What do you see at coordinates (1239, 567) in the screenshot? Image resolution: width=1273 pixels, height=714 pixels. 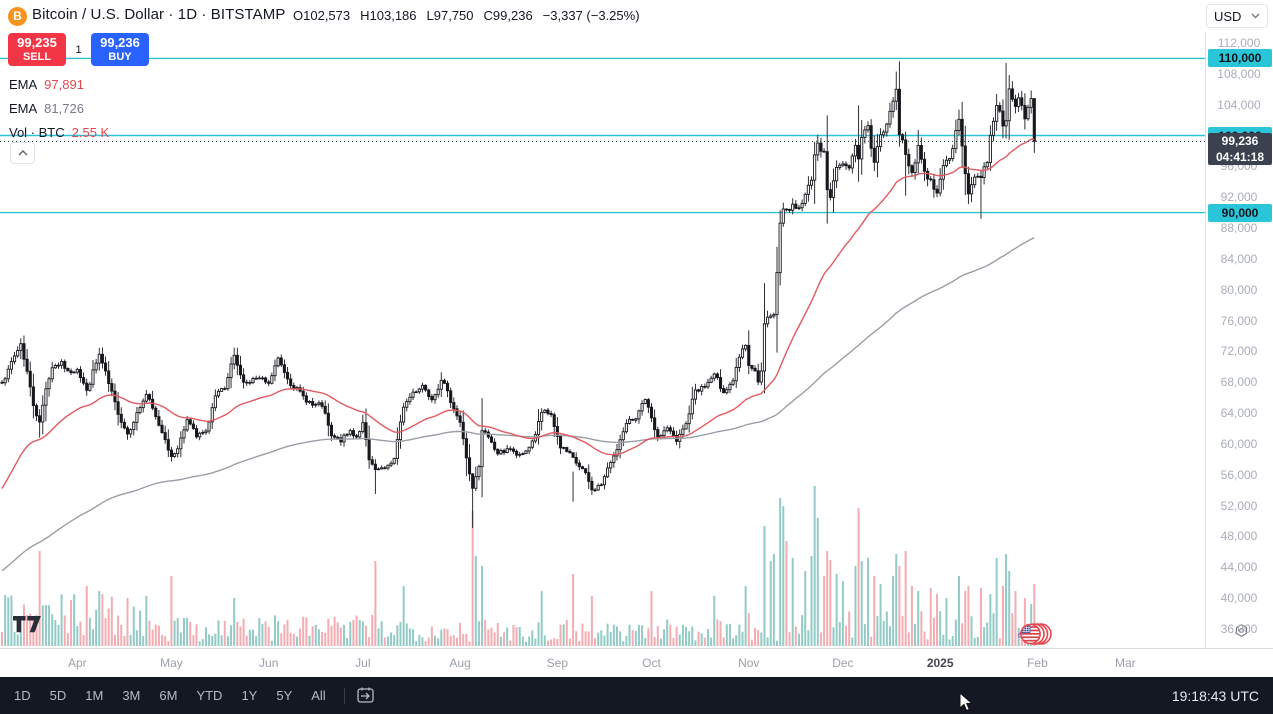 I see `price-tick-label: 44,000` at bounding box center [1239, 567].